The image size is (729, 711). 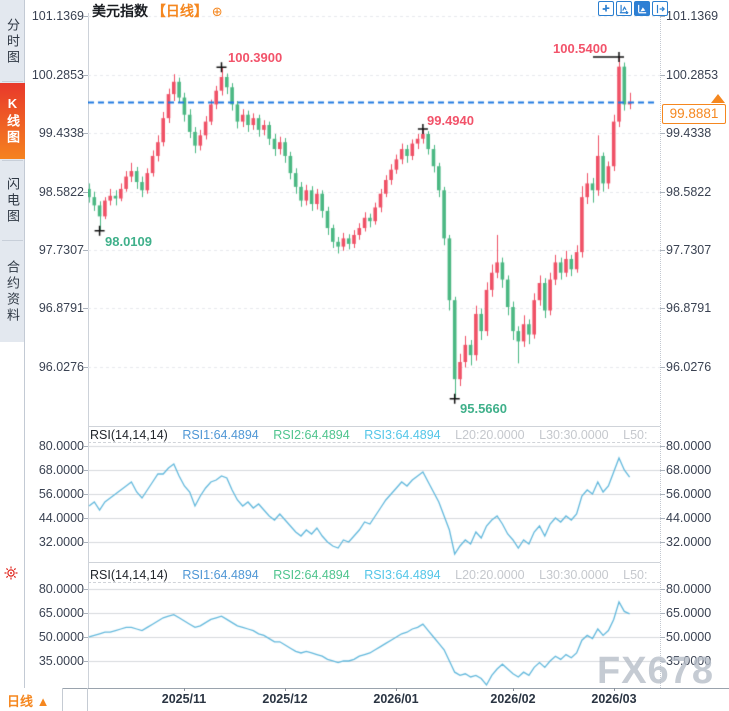 What do you see at coordinates (61, 542) in the screenshot?
I see `rsi1-y-label-left: 32.0000` at bounding box center [61, 542].